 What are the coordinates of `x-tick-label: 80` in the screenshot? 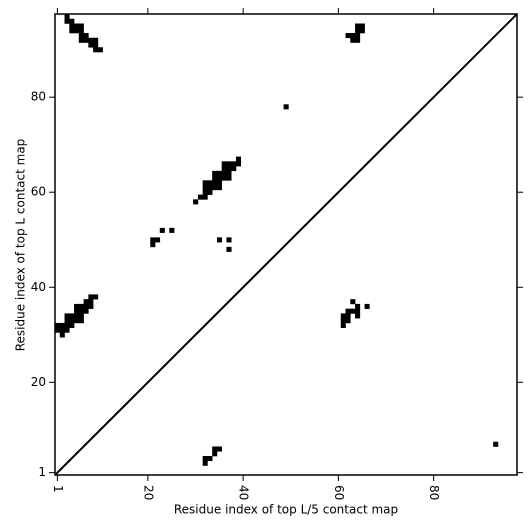 It's located at (434, 492).